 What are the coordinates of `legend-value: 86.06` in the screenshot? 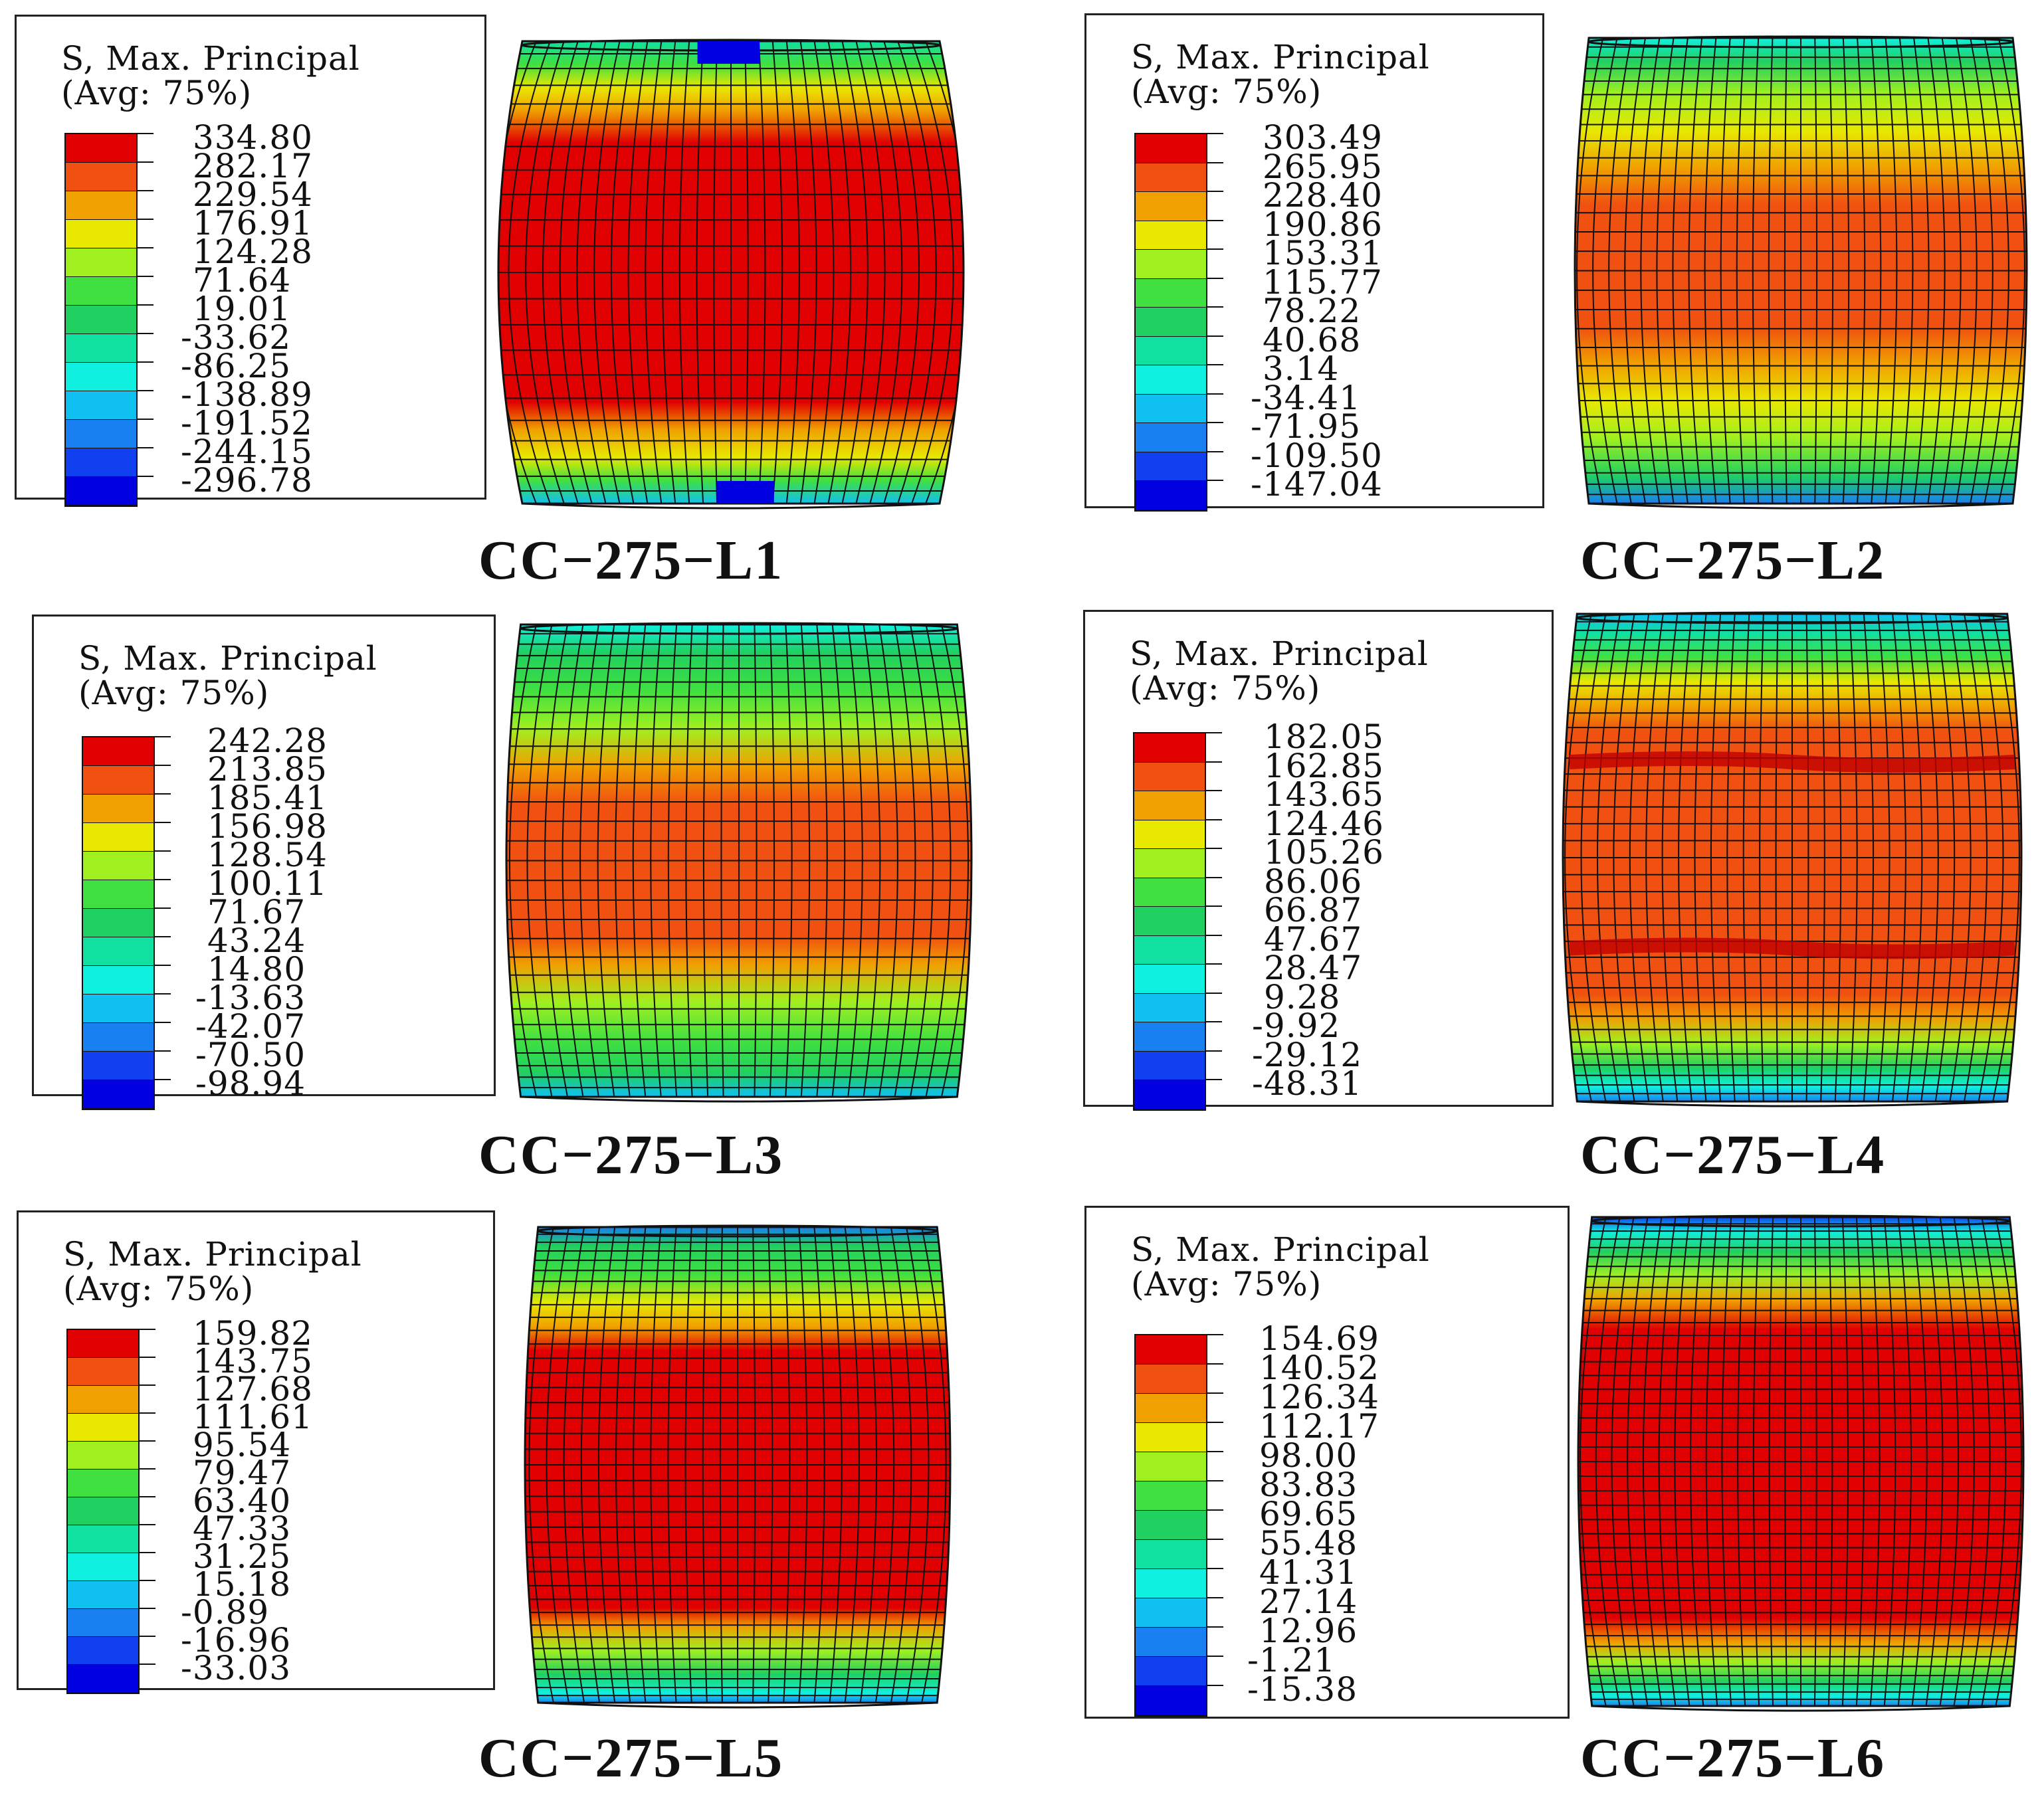 It's located at (1314, 881).